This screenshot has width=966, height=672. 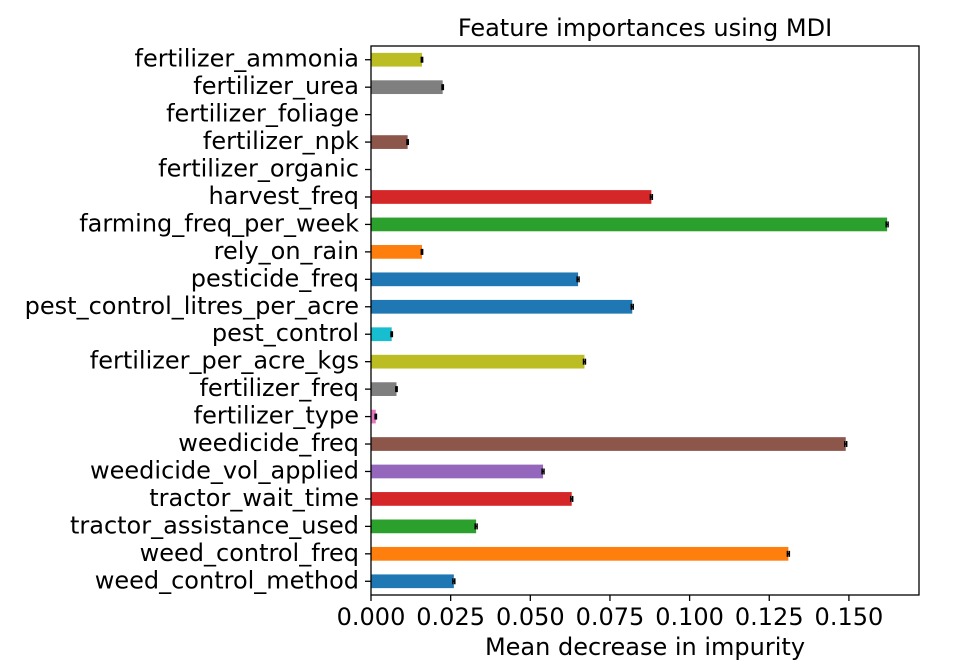 What do you see at coordinates (502, 306) in the screenshot?
I see `bar-pest_control_litres_per_acre` at bounding box center [502, 306].